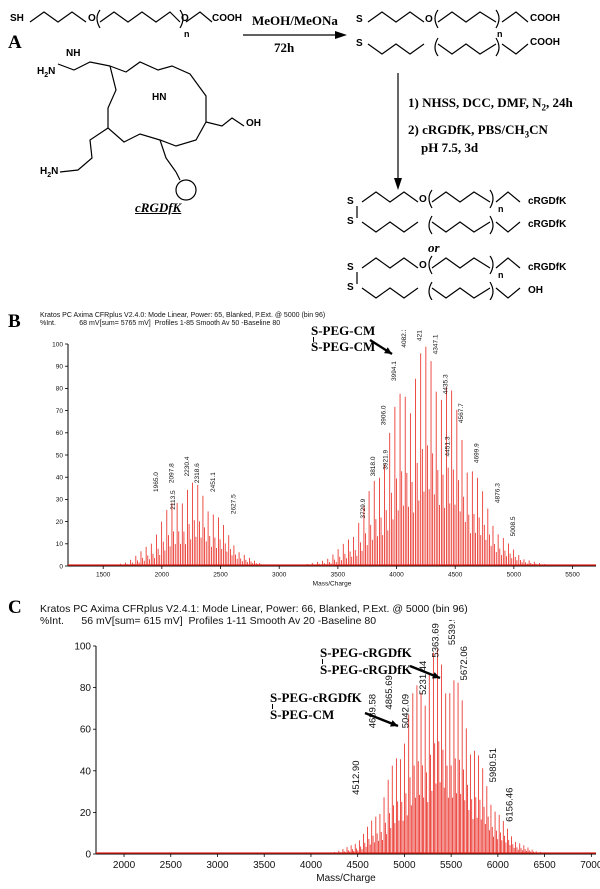 This screenshot has height=889, width=600. I want to click on peptide-h2n-lys: H2N, so click(49, 172).